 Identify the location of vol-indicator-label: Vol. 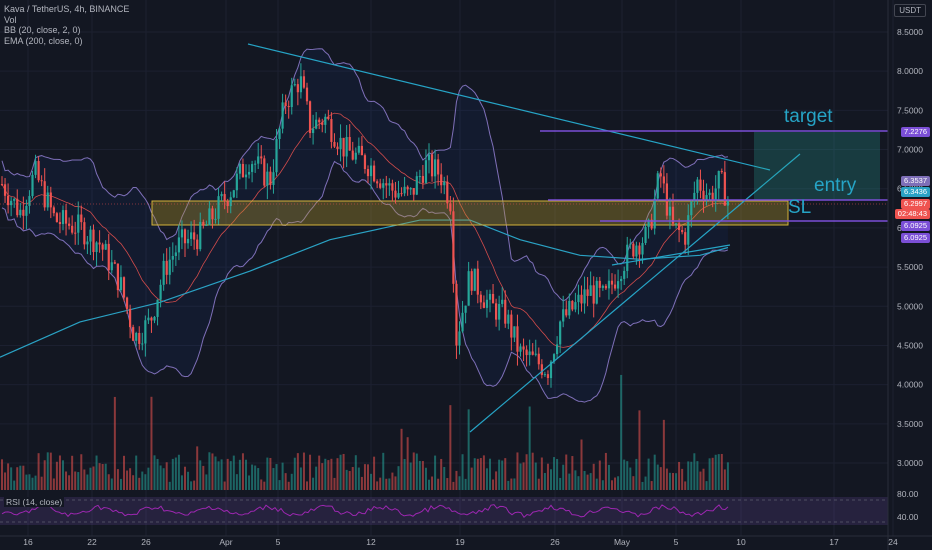
(10, 19).